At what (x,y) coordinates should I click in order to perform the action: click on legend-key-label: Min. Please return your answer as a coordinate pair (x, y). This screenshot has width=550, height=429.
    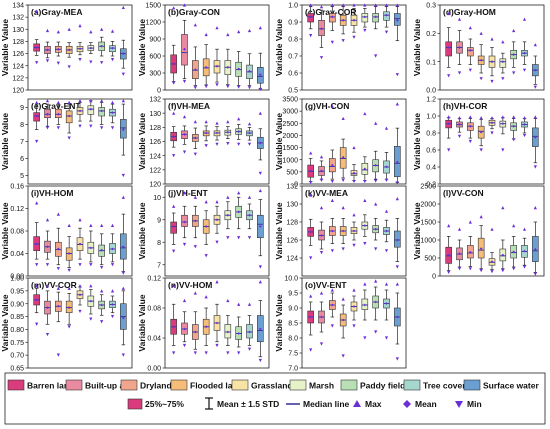
    Looking at the image, I should click on (474, 404).